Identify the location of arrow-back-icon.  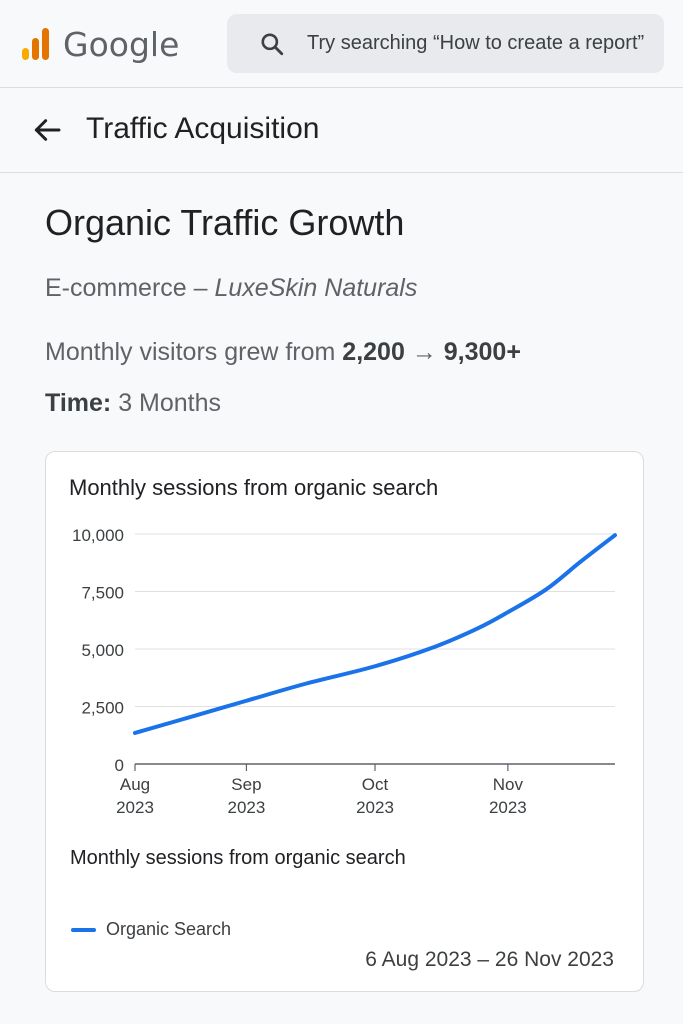
(47, 130).